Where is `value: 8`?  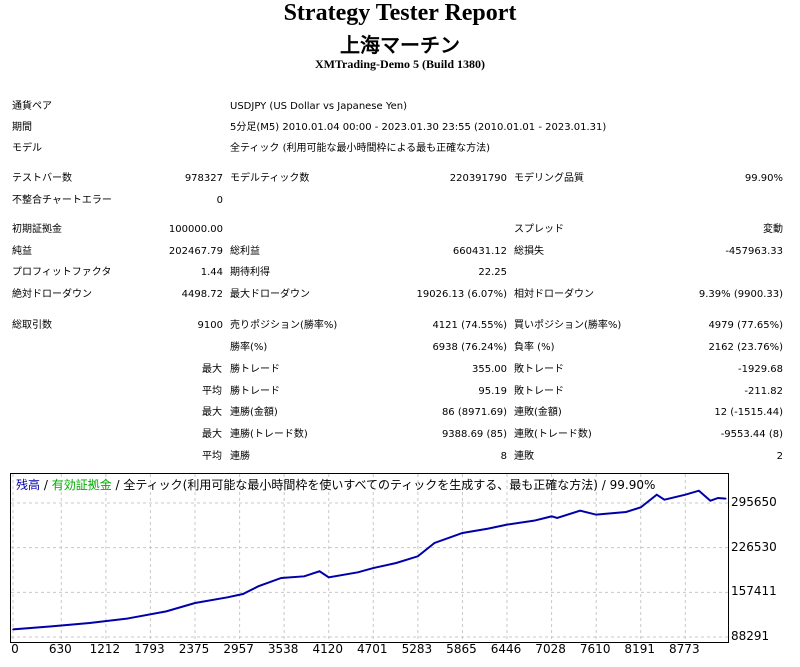 value: 8 is located at coordinates (503, 456).